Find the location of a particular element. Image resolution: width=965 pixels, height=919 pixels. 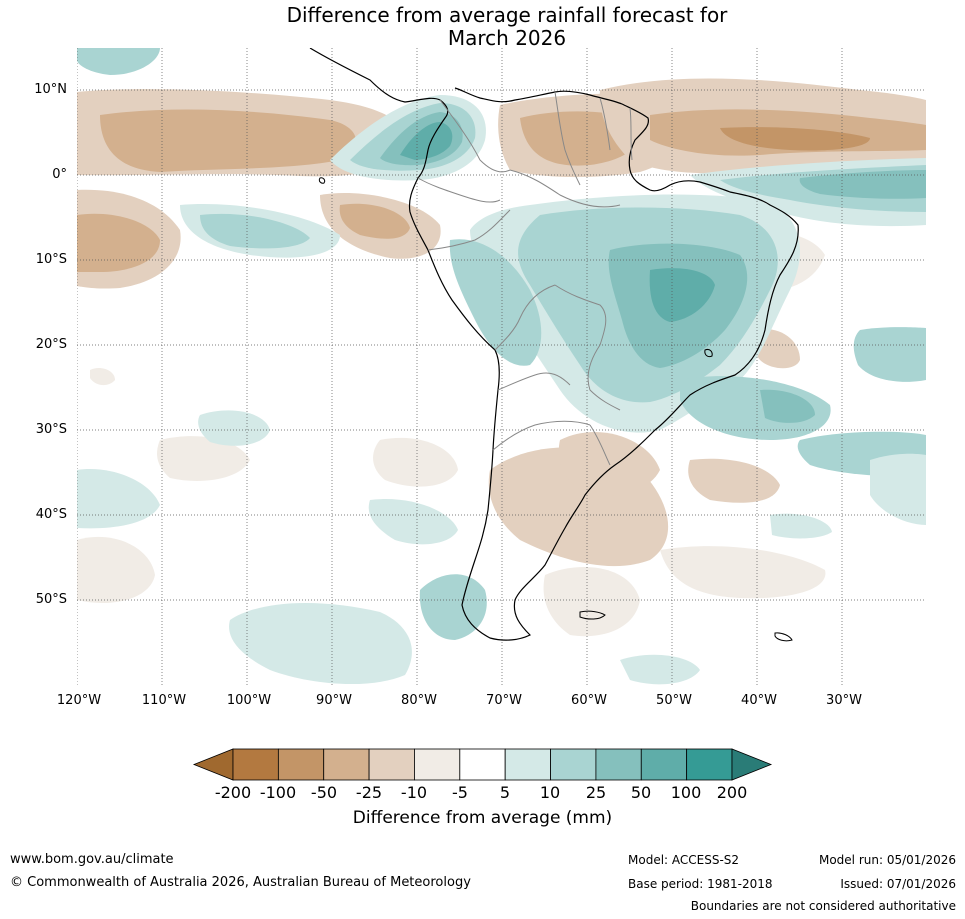

lon-label-40w: 40°W is located at coordinates (759, 700).